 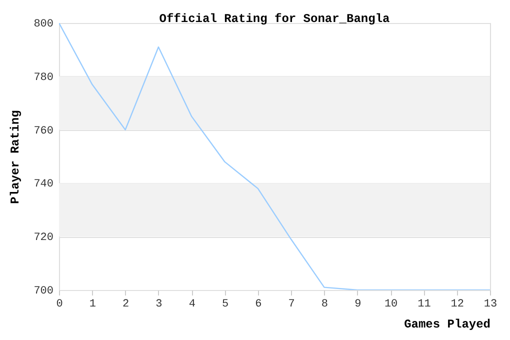 What do you see at coordinates (425, 304) in the screenshot?
I see `x-tick-label: 11` at bounding box center [425, 304].